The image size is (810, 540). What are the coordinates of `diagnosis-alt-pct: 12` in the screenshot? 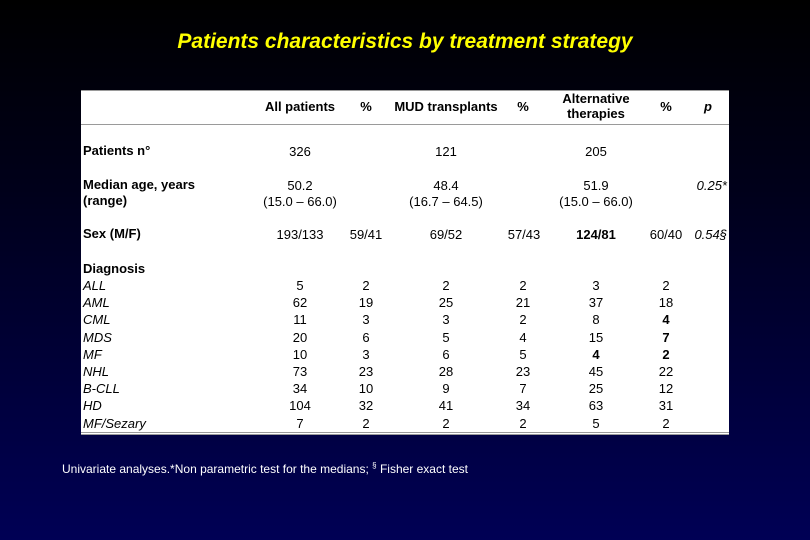 It's located at (666, 389).